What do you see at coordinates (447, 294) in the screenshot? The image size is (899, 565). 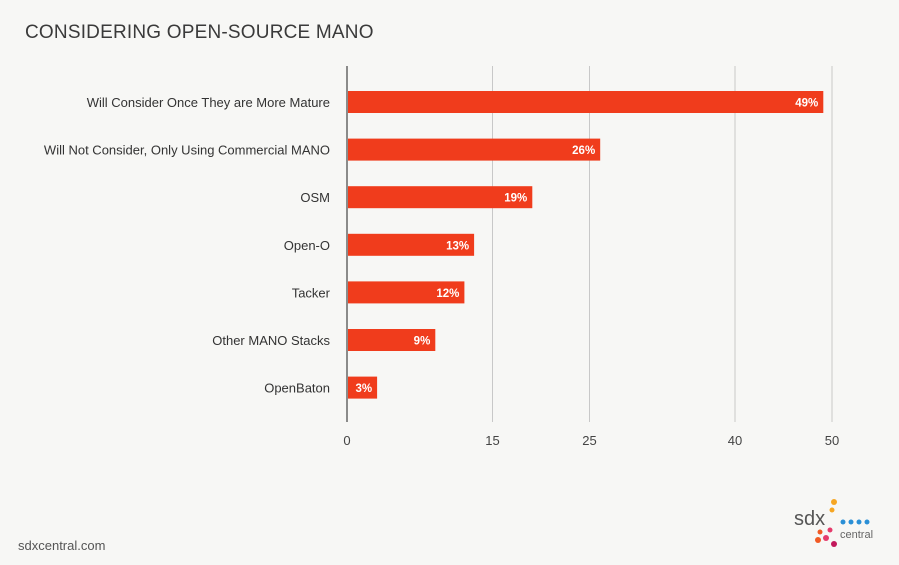 I see `bar-value-label: 12%` at bounding box center [447, 294].